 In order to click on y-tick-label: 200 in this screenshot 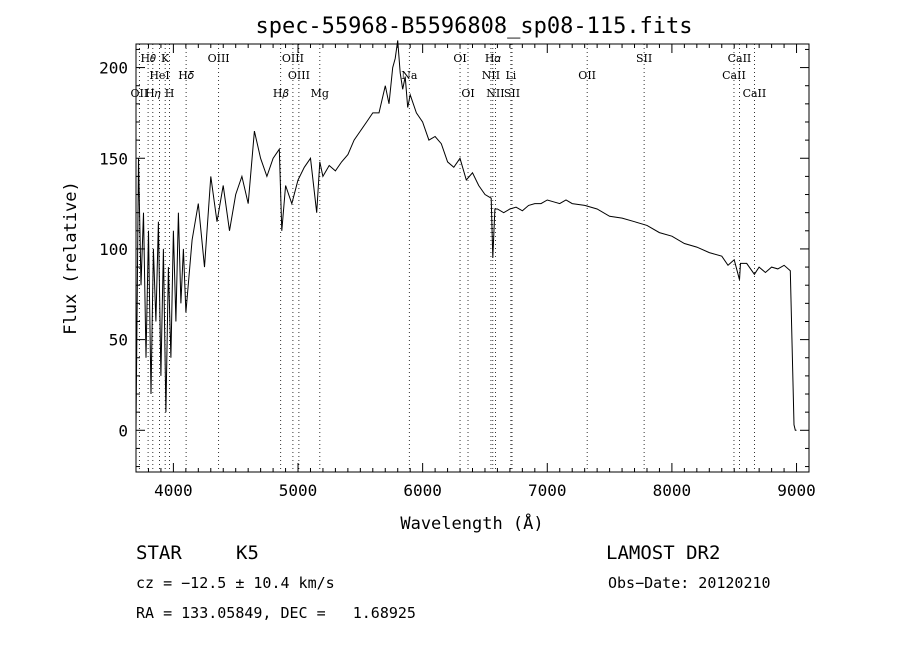, I will do `click(113, 68)`.